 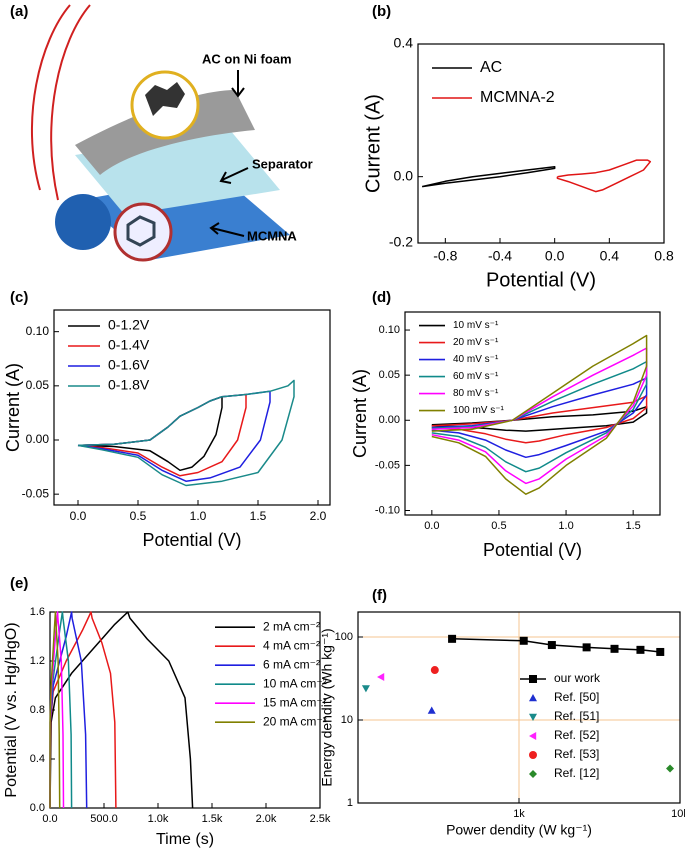 What do you see at coordinates (19, 583) in the screenshot?
I see `panel-label: (e)` at bounding box center [19, 583].